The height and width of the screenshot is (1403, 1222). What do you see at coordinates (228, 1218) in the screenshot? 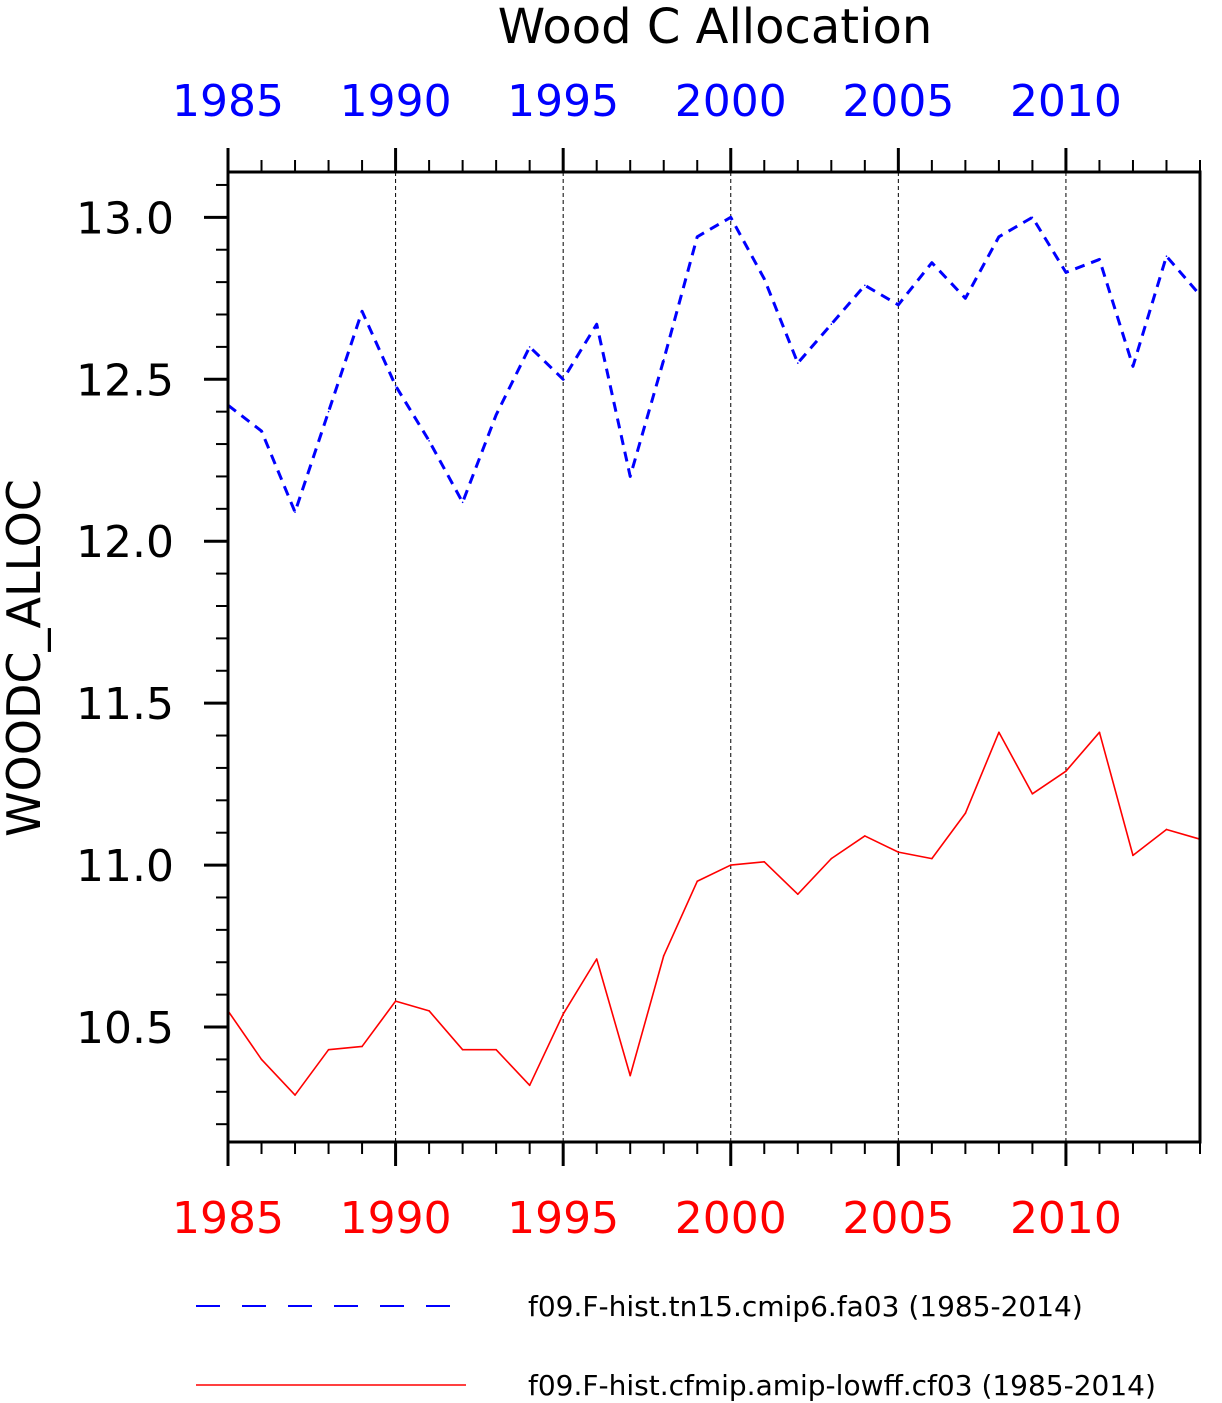
I see `x-tick-label-bottom: 1985` at bounding box center [228, 1218].